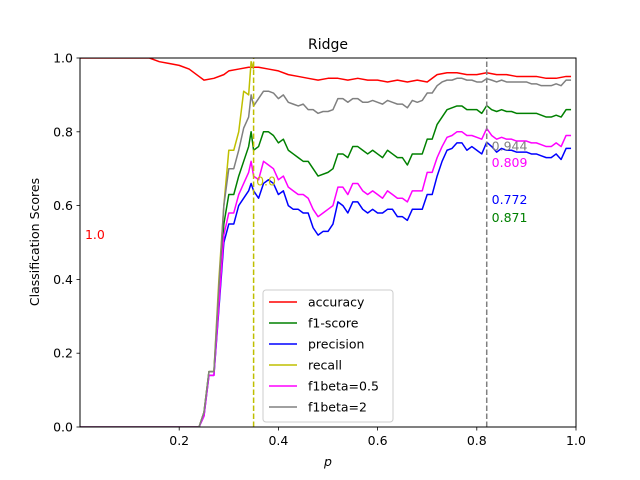 This screenshot has height=480, width=640. I want to click on annotation-3: 0.772, so click(510, 199).